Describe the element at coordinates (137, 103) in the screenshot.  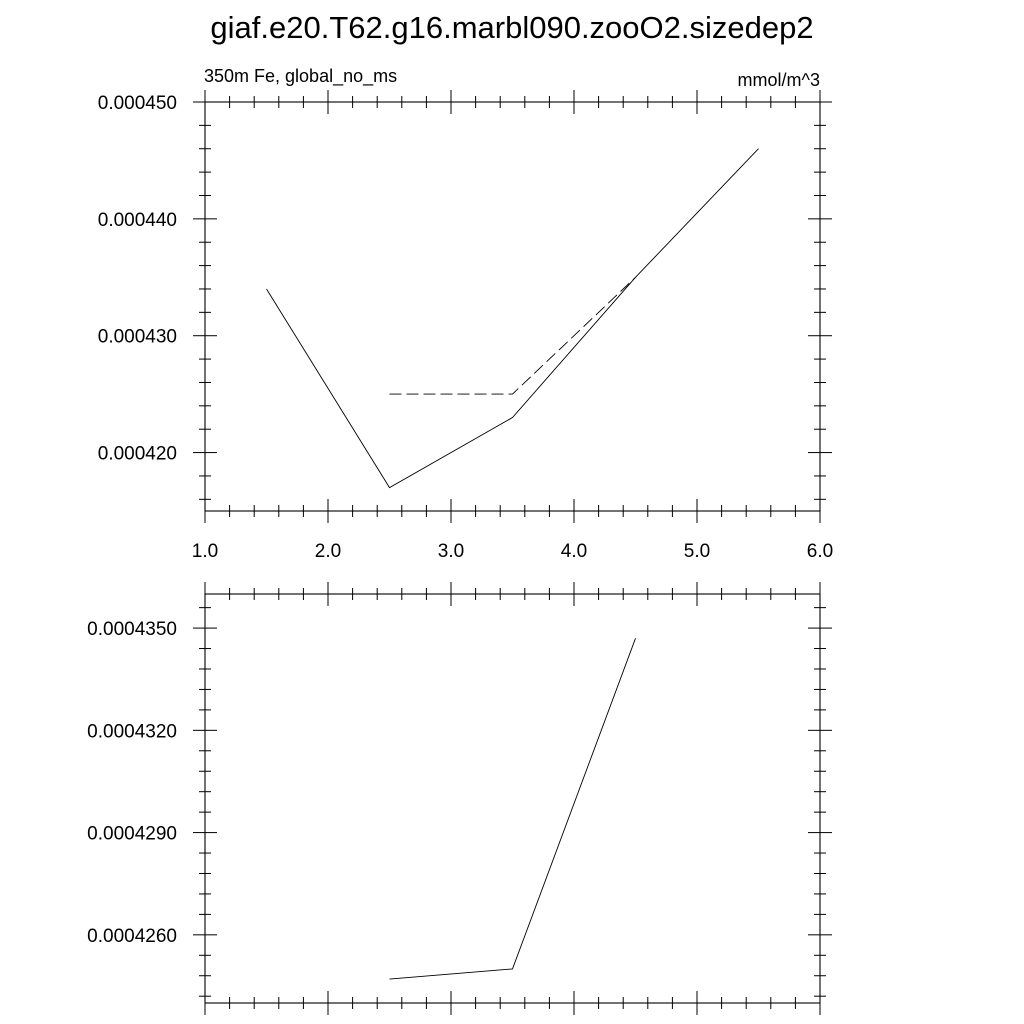
I see `y-tick-label: 0.000450` at that location.